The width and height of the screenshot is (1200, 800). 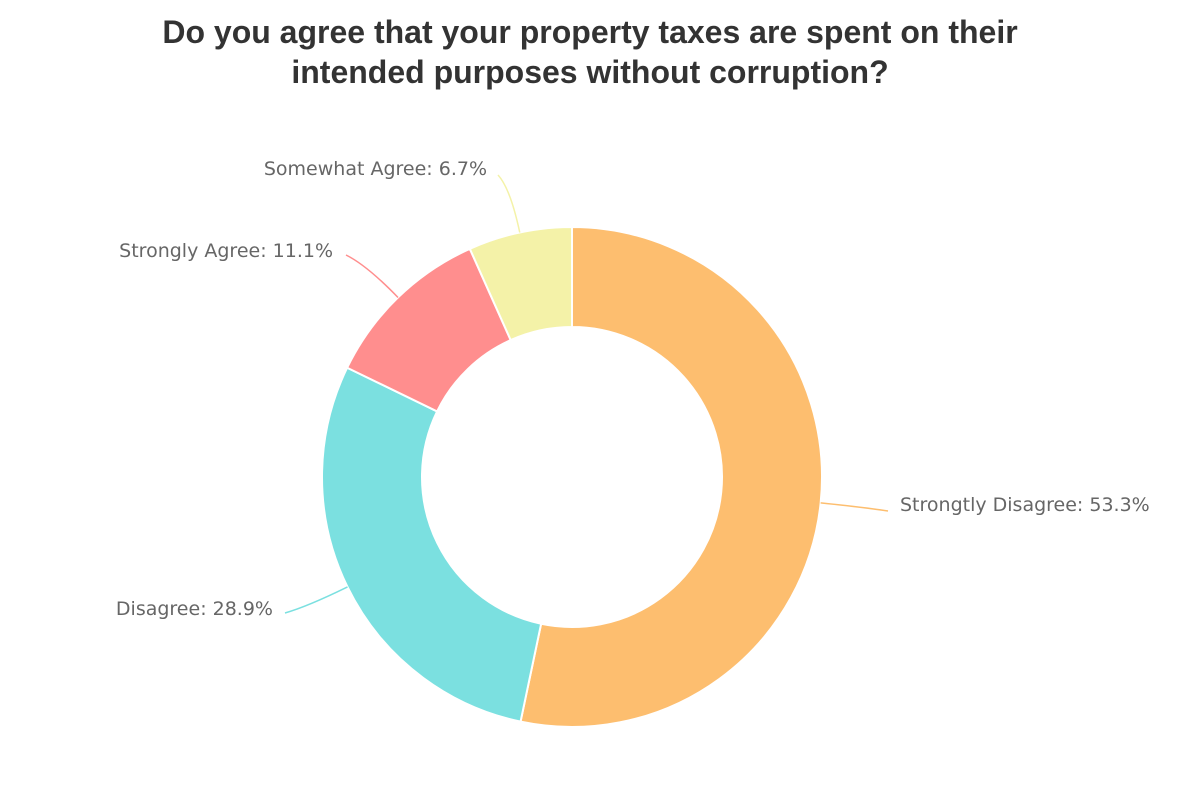 I want to click on label-disagree: Disagree: 28.9%, so click(x=194, y=609).